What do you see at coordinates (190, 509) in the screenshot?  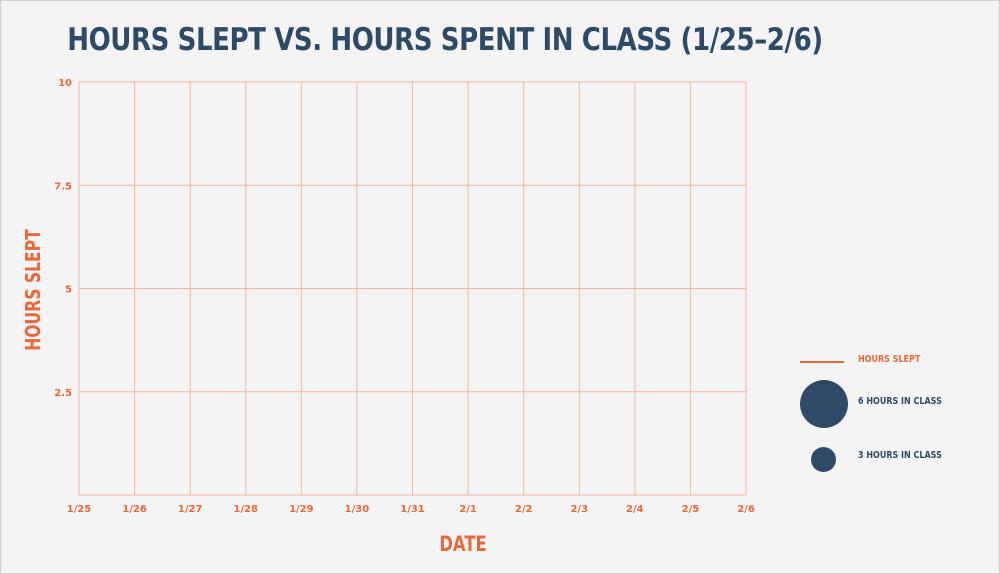 I see `x-tick-label: 1/27` at bounding box center [190, 509].